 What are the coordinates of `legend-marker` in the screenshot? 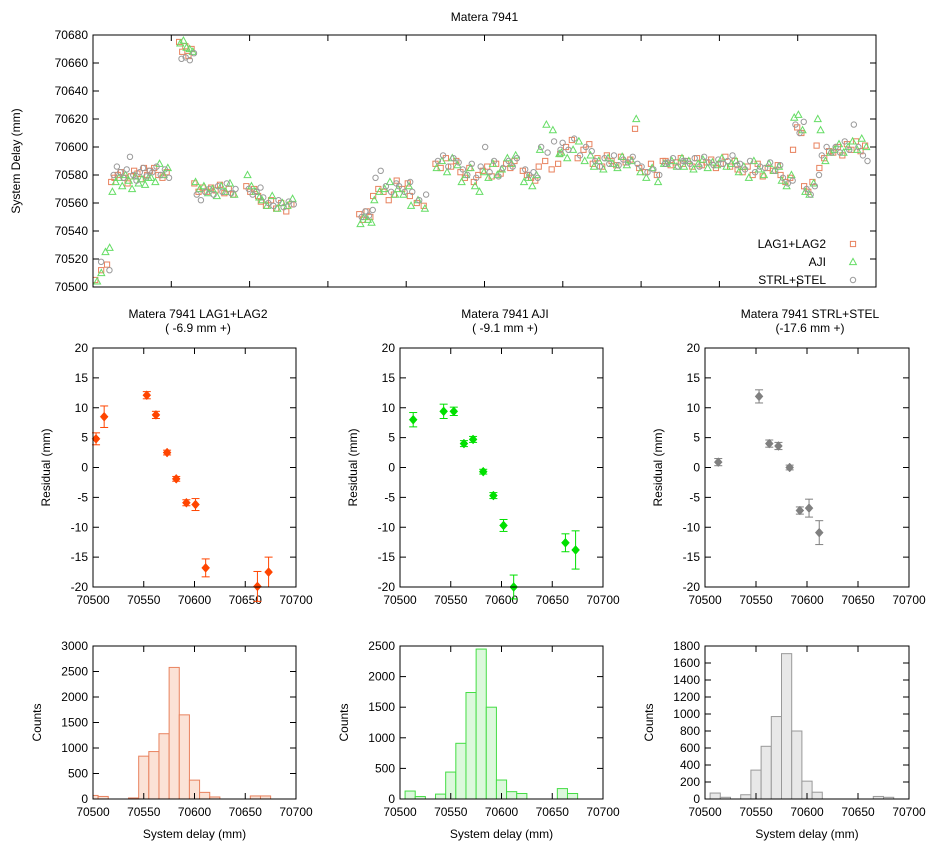 It's located at (853, 280).